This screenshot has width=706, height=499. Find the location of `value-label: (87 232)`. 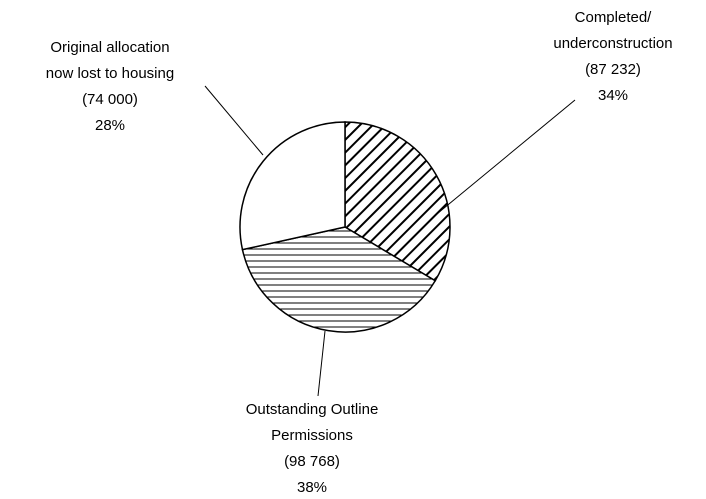

value-label: (87 232) is located at coordinates (613, 69).